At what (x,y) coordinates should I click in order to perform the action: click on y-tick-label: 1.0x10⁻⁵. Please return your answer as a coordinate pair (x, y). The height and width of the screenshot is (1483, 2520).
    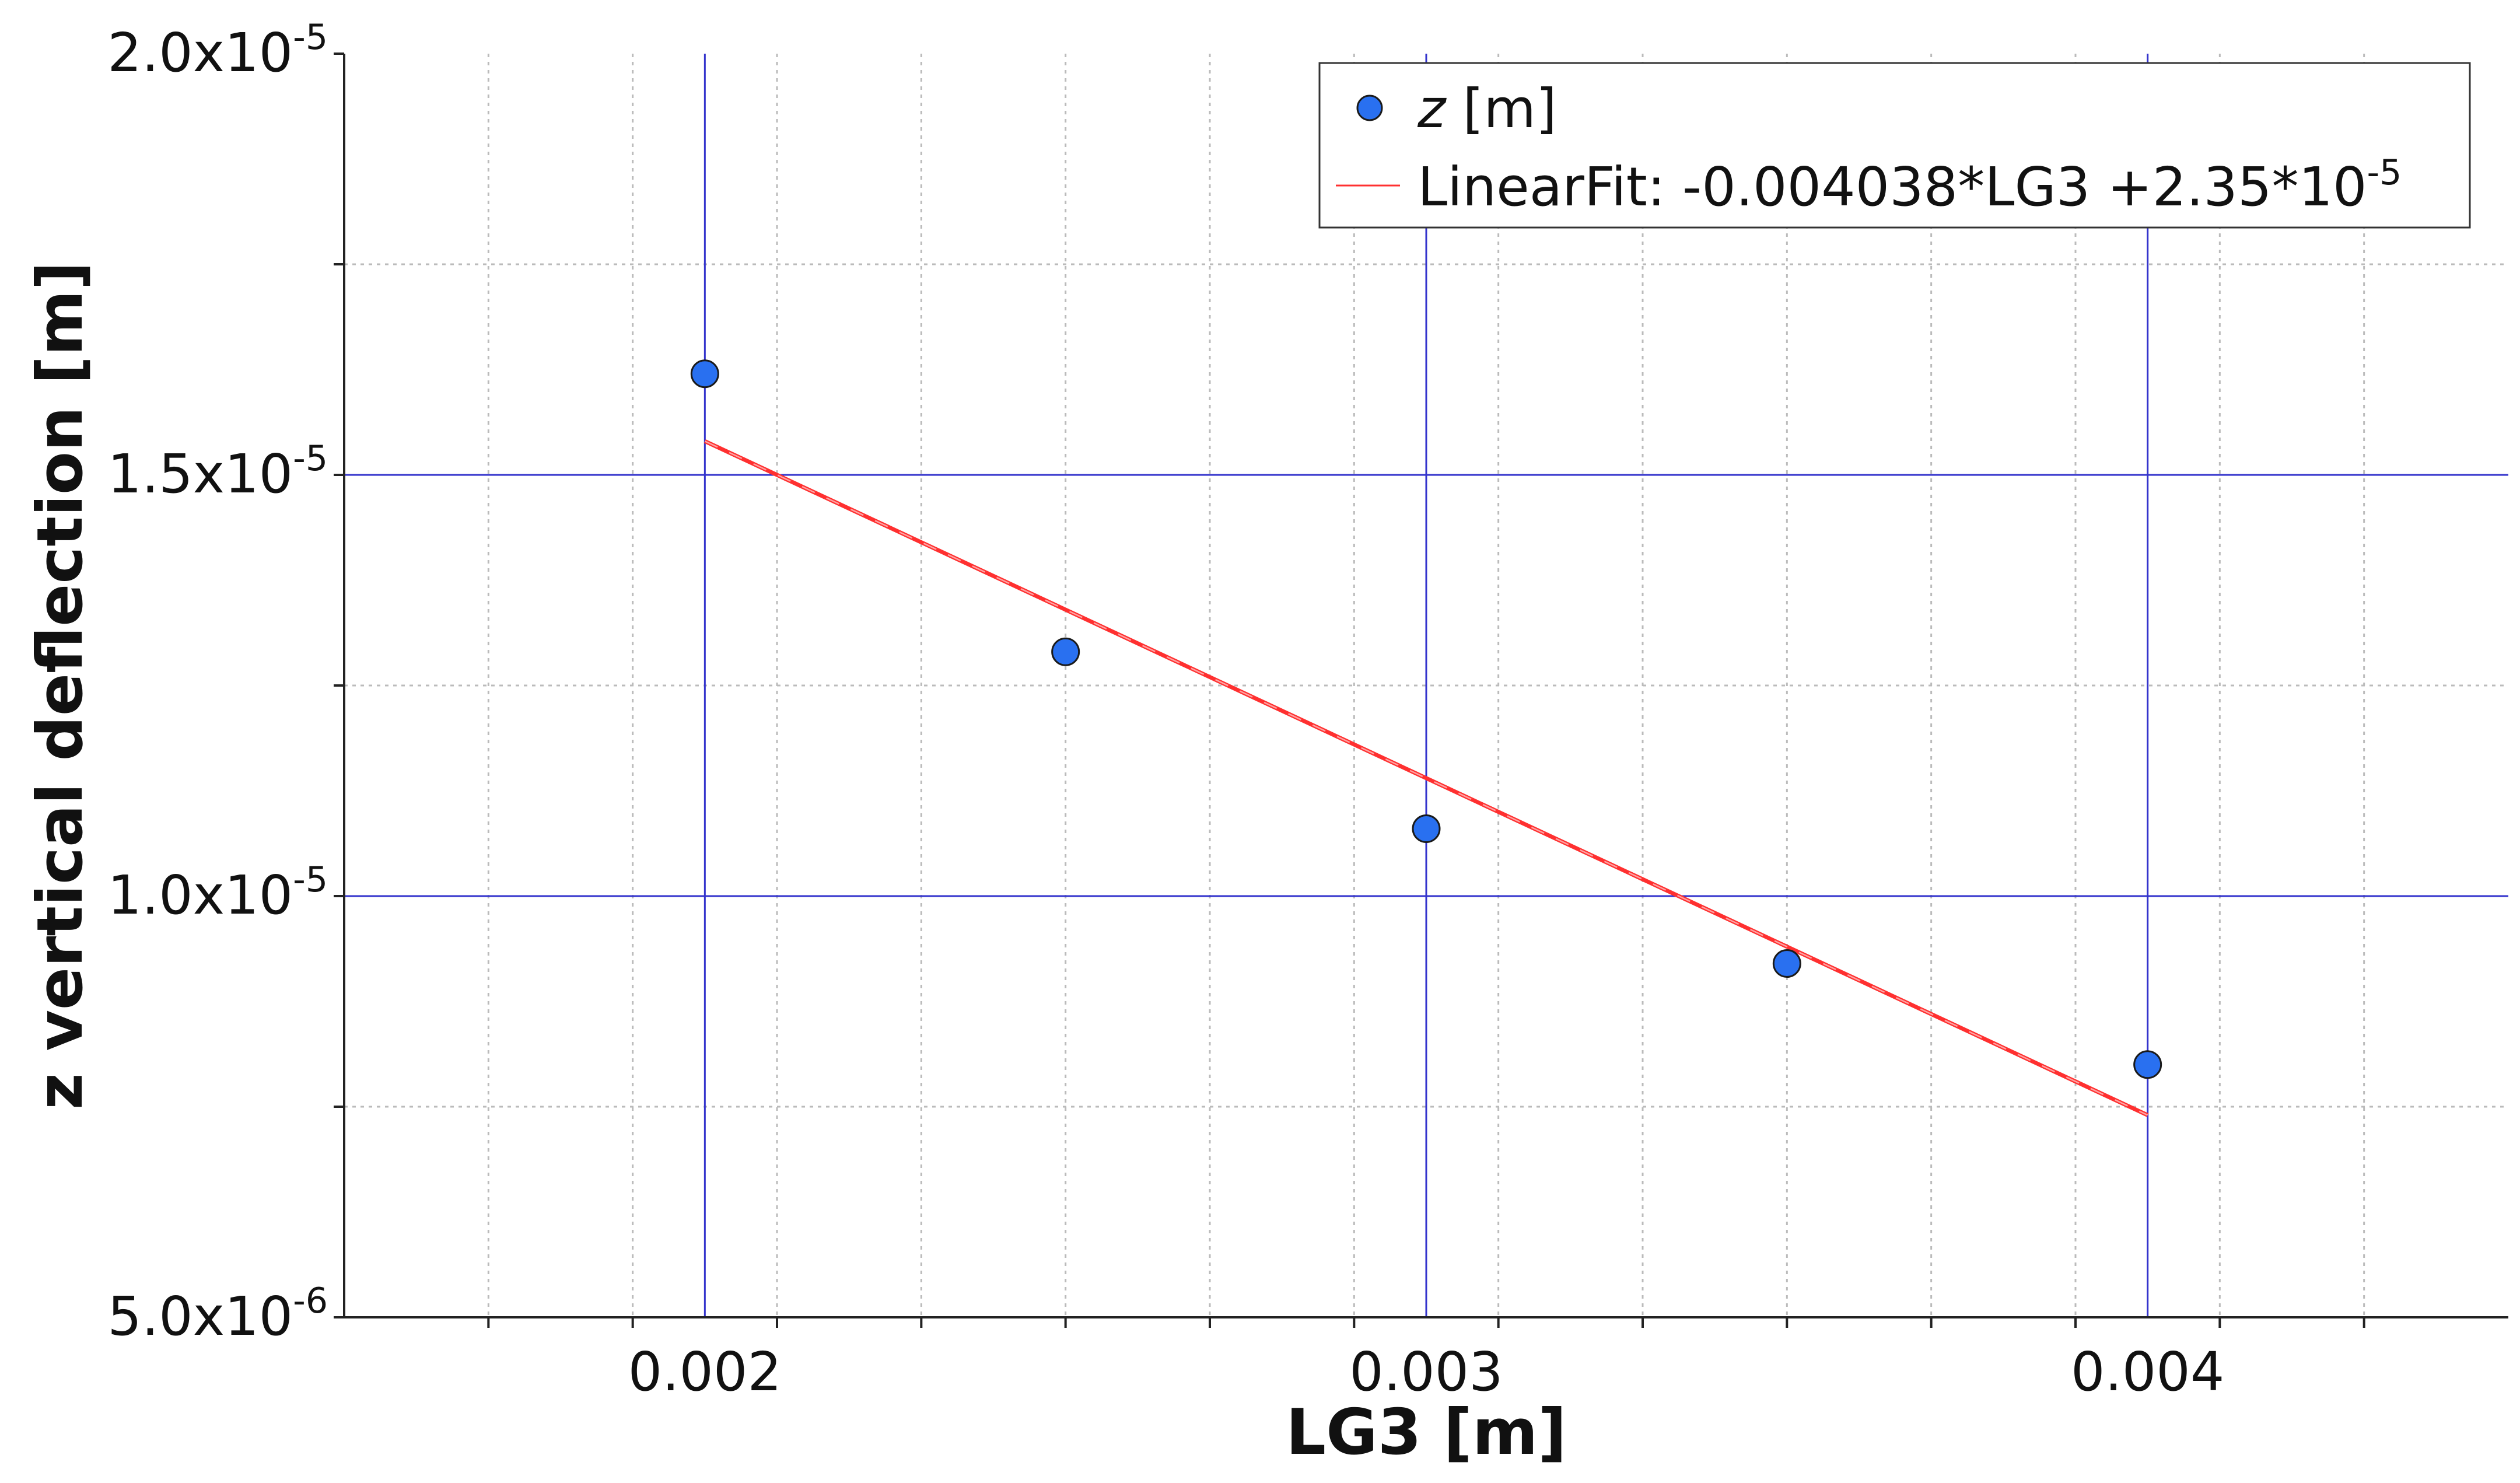
    Looking at the image, I should click on (217, 892).